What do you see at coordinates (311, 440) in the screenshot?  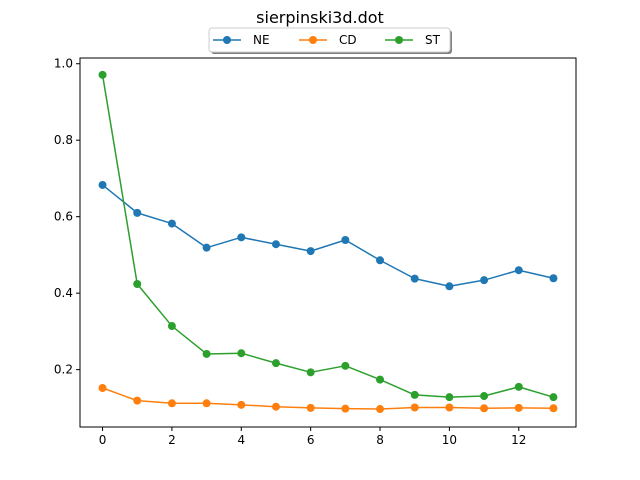 I see `x-tick-label: 6` at bounding box center [311, 440].